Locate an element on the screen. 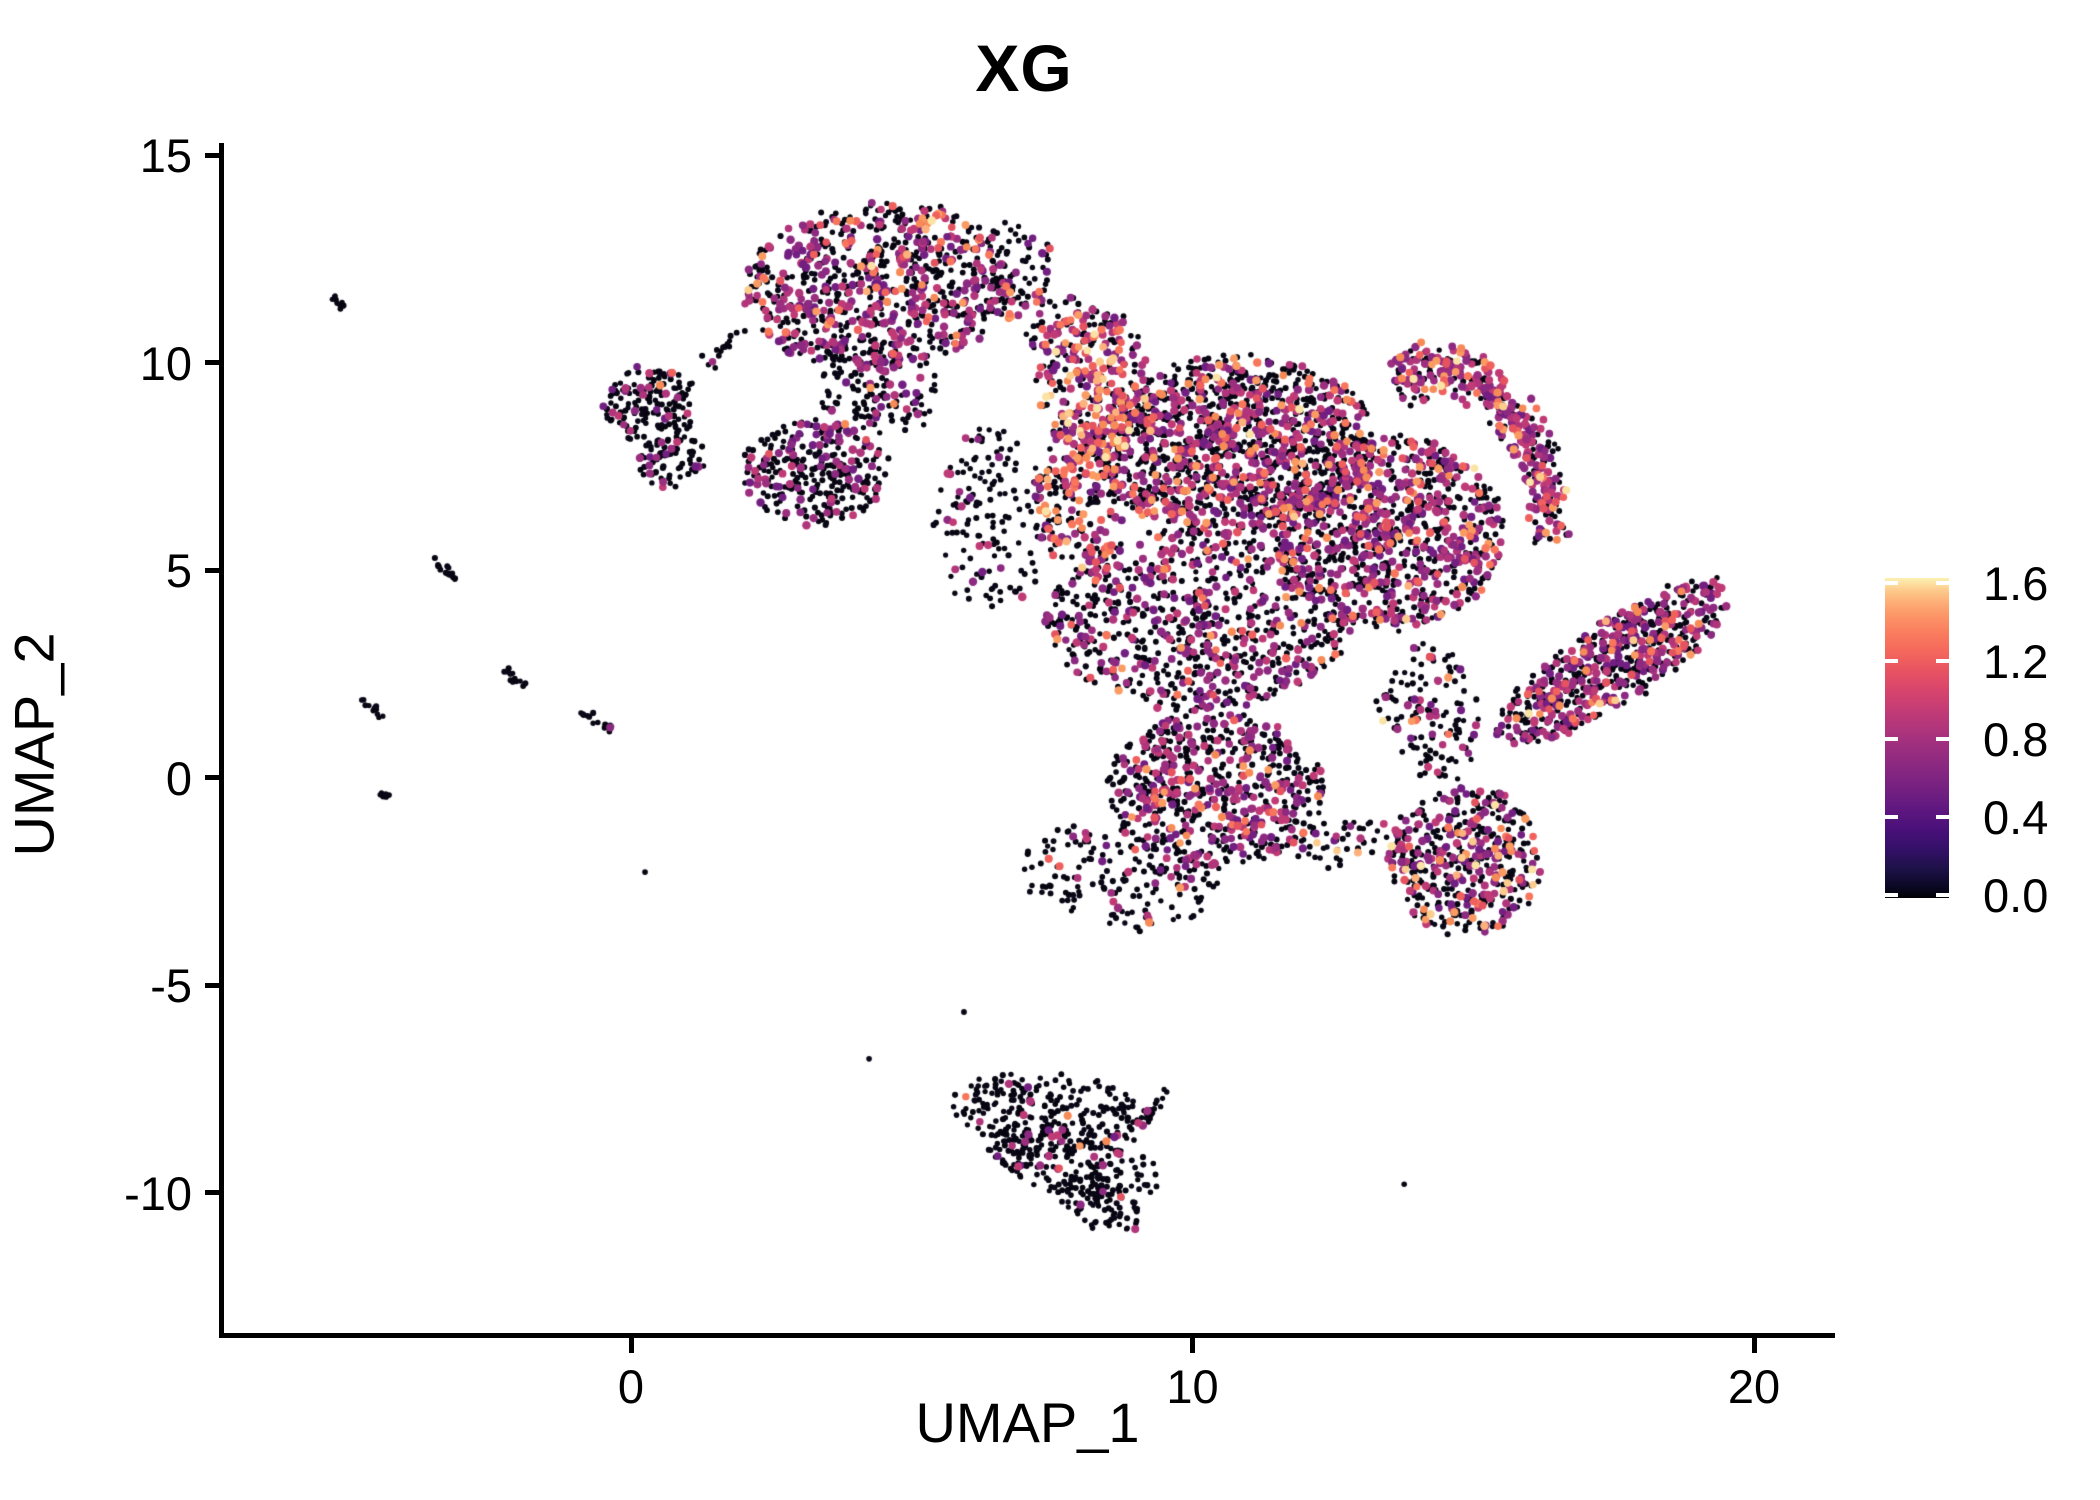 The width and height of the screenshot is (2100, 1500). colorbar-tick-label: 1.2 is located at coordinates (2016, 661).